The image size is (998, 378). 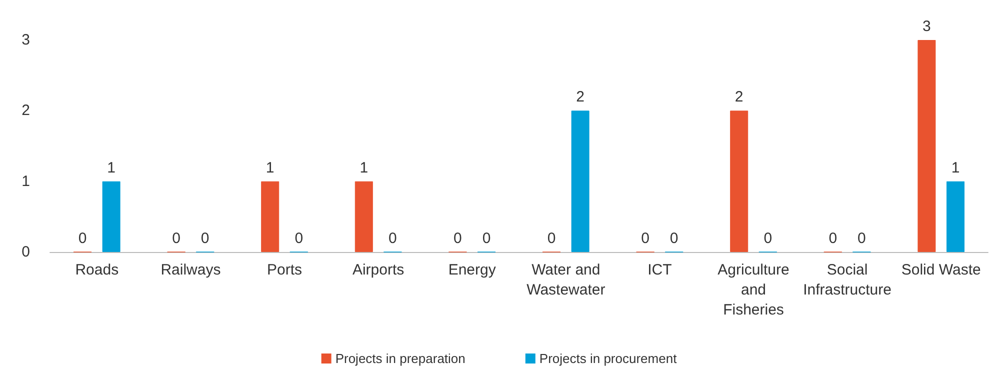 I want to click on y-tick-label: 0, so click(x=26, y=252).